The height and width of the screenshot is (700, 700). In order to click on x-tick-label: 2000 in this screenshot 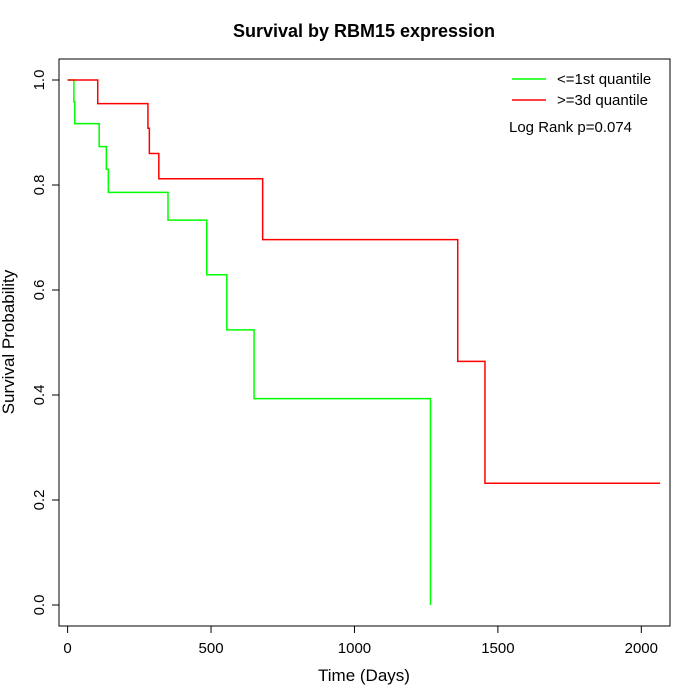, I will do `click(641, 648)`.